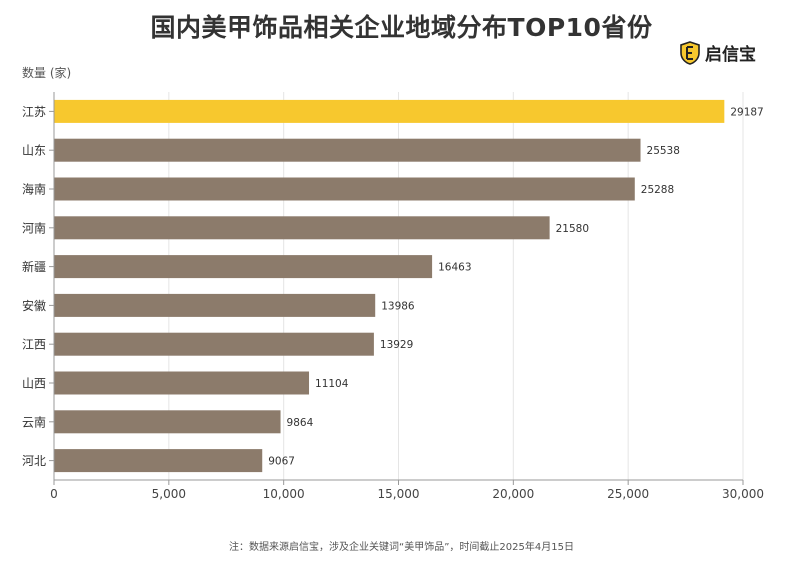 The image size is (803, 566). I want to click on x-tick-label: 15,000, so click(399, 494).